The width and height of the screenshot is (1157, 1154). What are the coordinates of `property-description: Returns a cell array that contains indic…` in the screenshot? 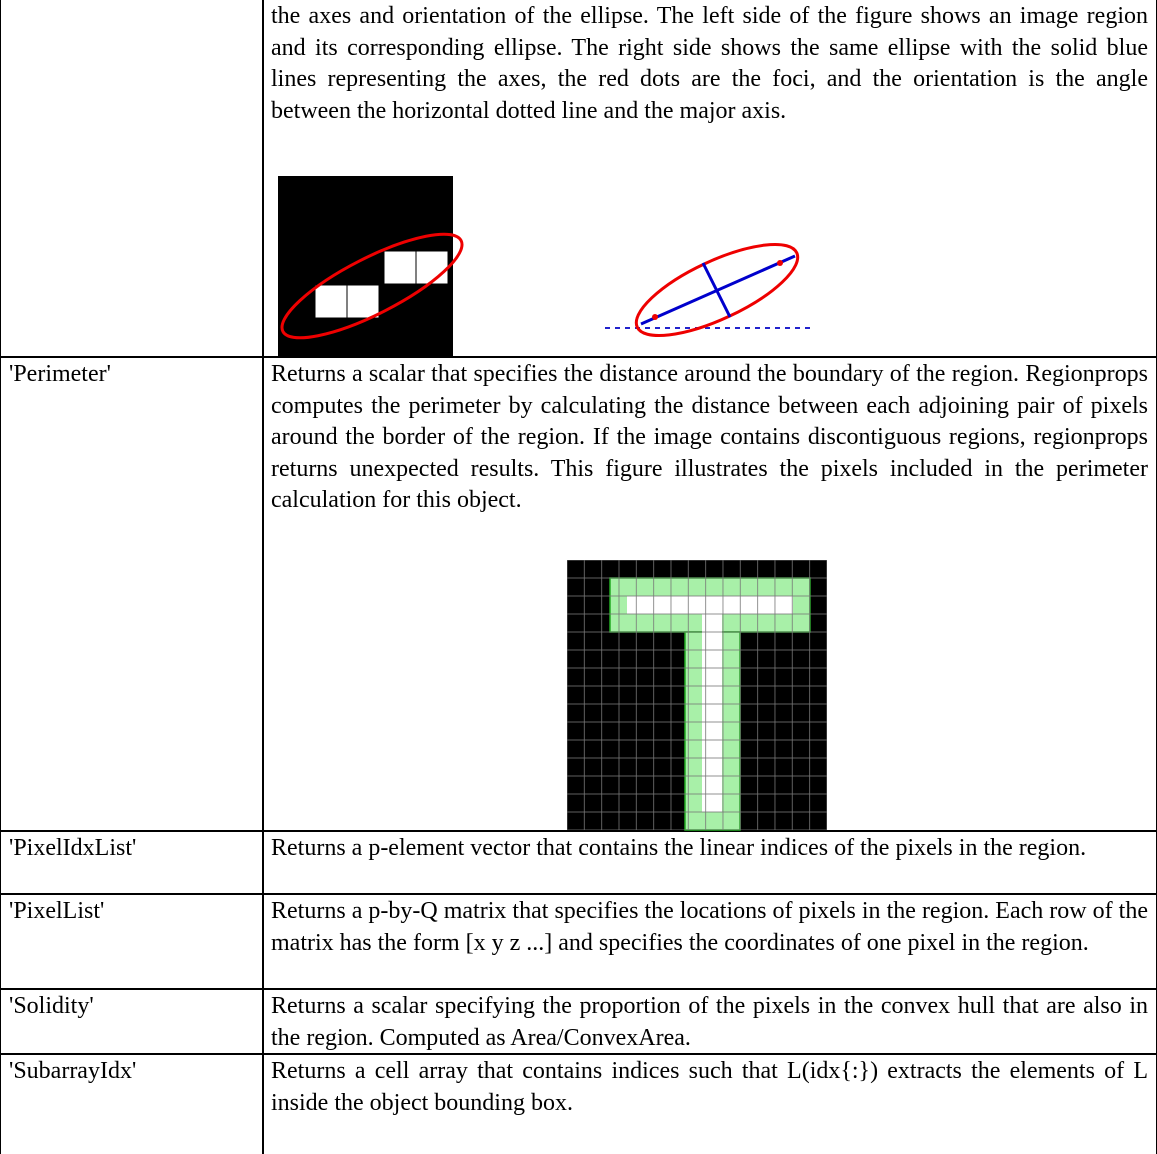 It's located at (709, 1103).